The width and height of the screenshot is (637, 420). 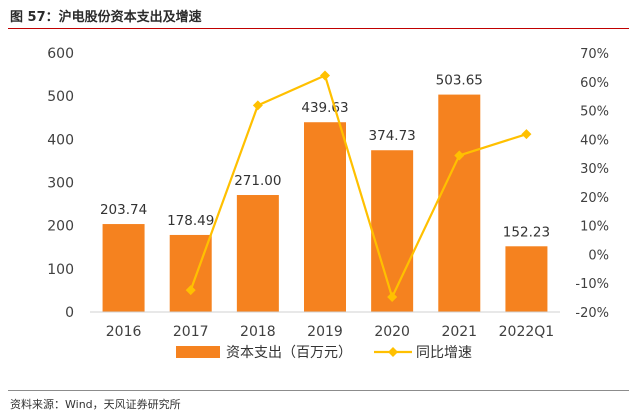 What do you see at coordinates (60, 184) in the screenshot?
I see `y-tick-label: 300` at bounding box center [60, 184].